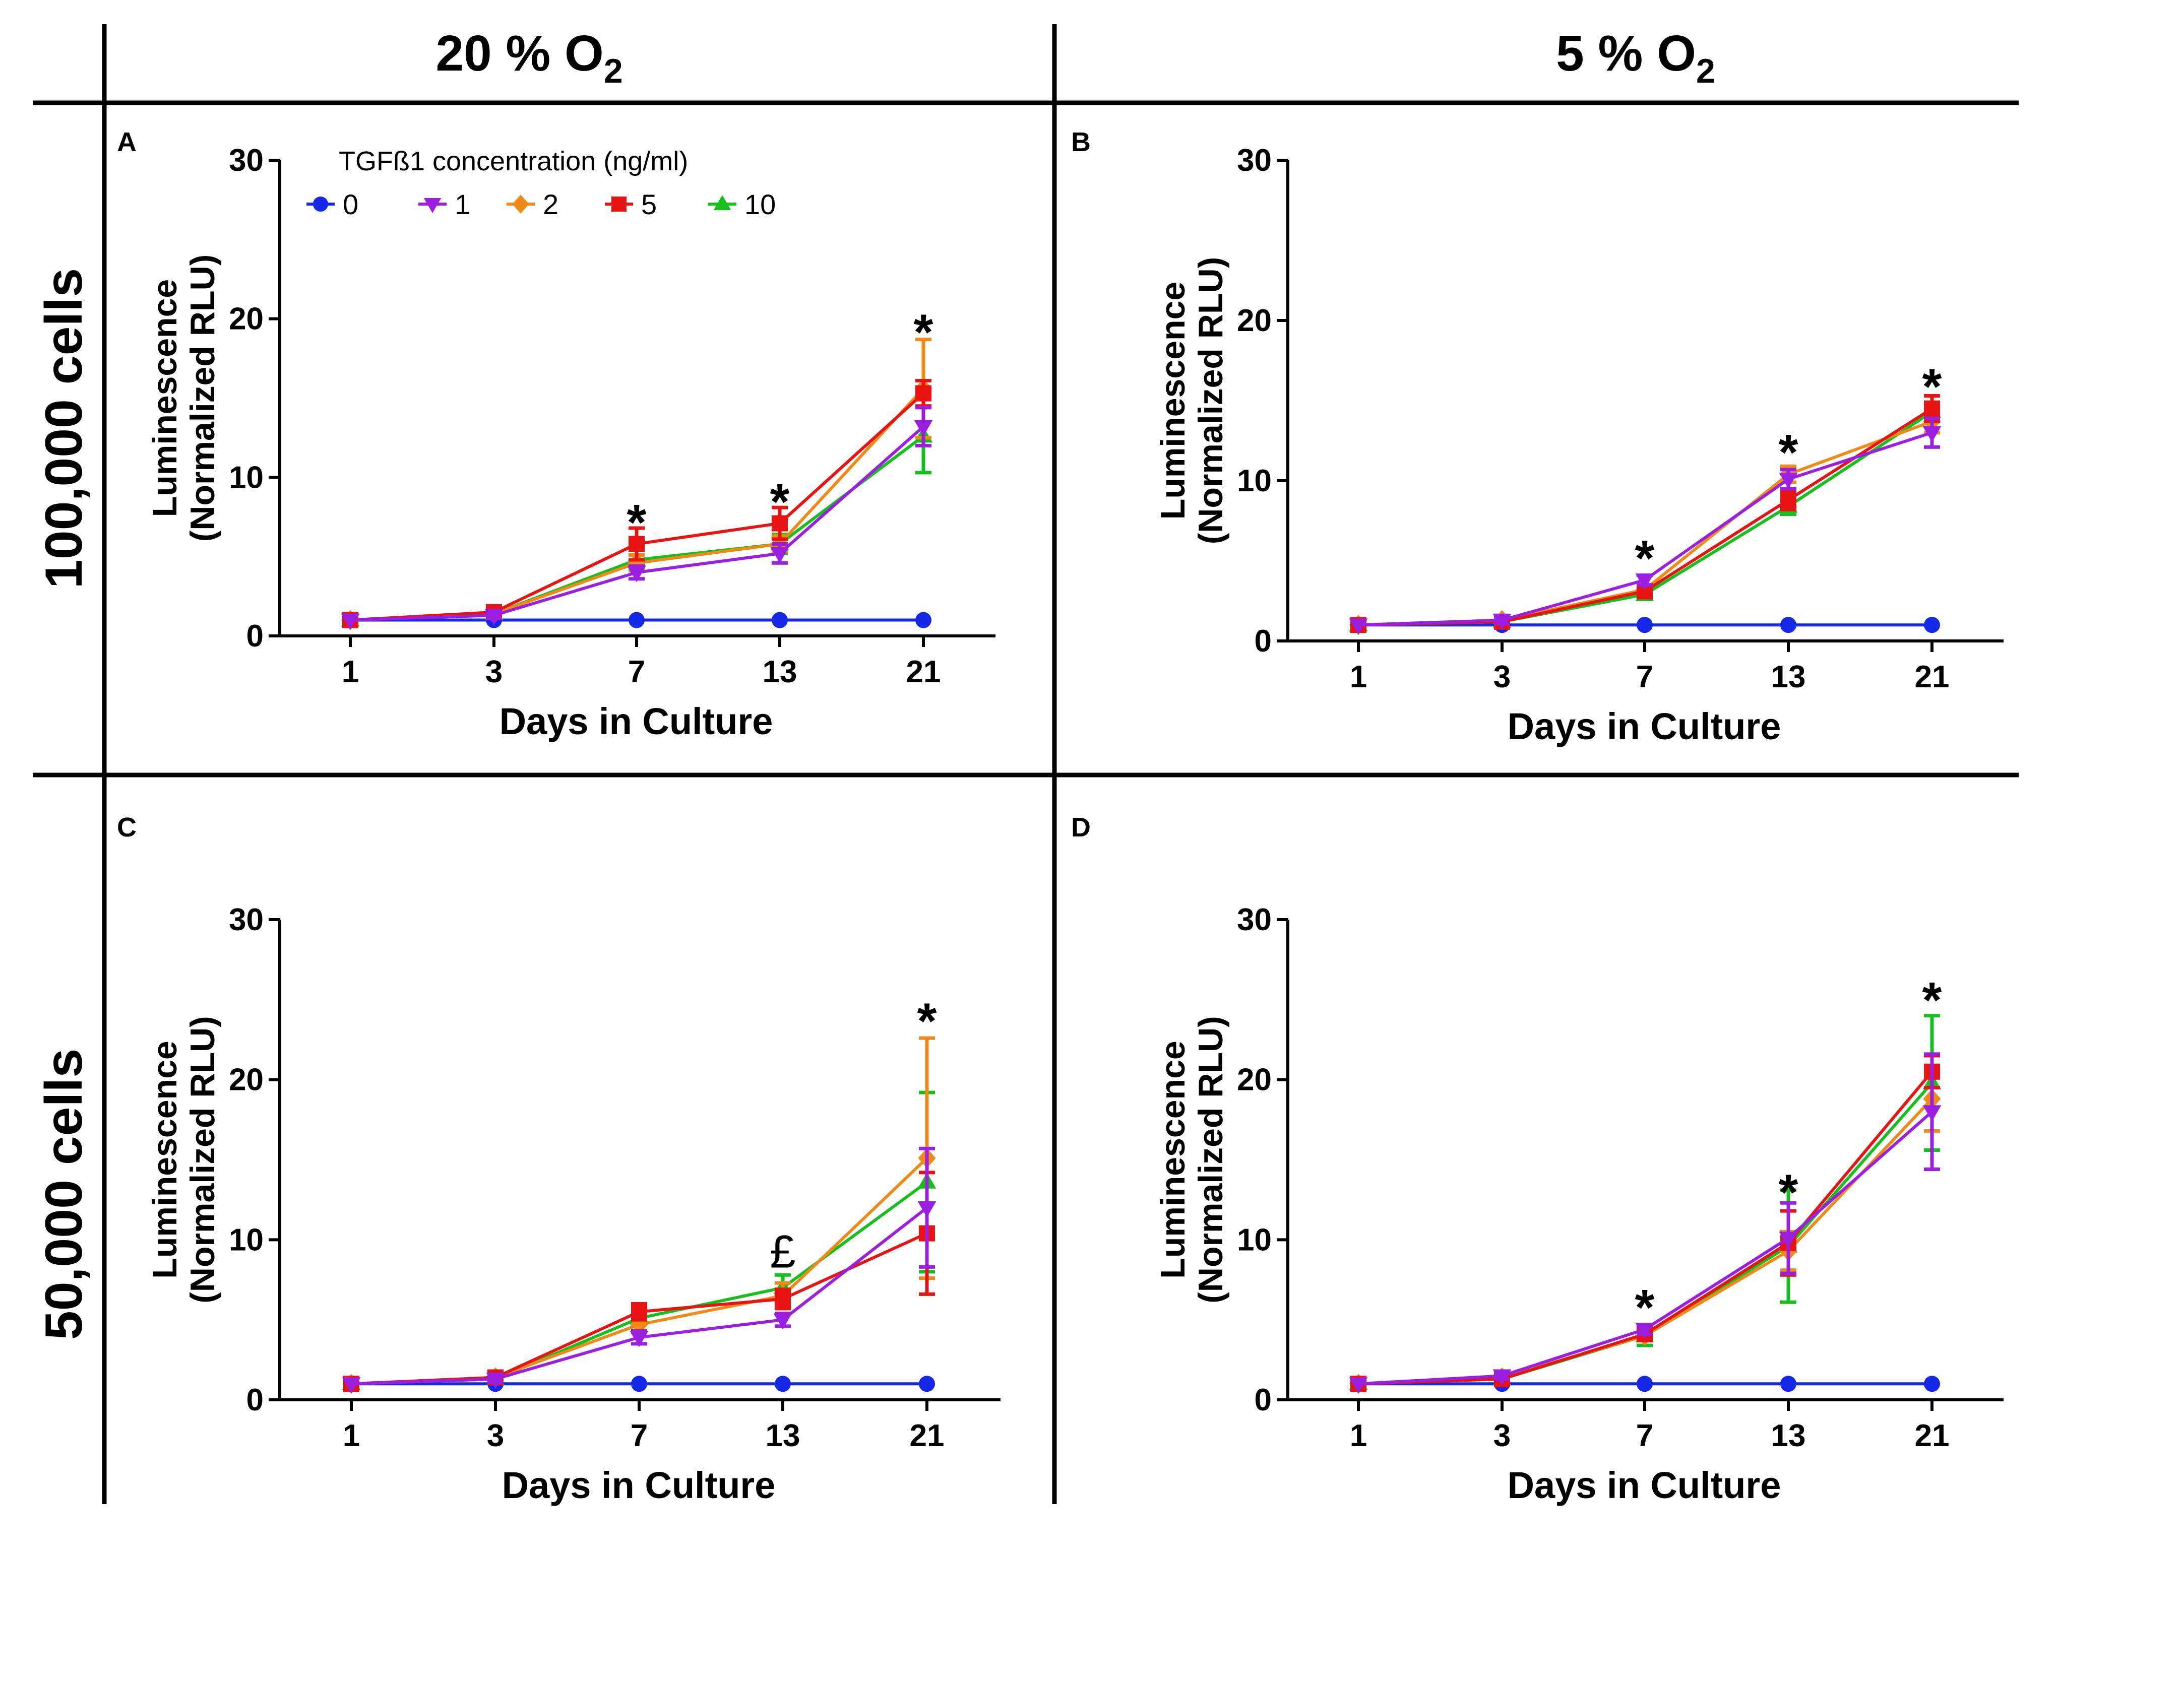 The height and width of the screenshot is (1682, 2184). What do you see at coordinates (783, 1252) in the screenshot?
I see `significance-marker: £` at bounding box center [783, 1252].